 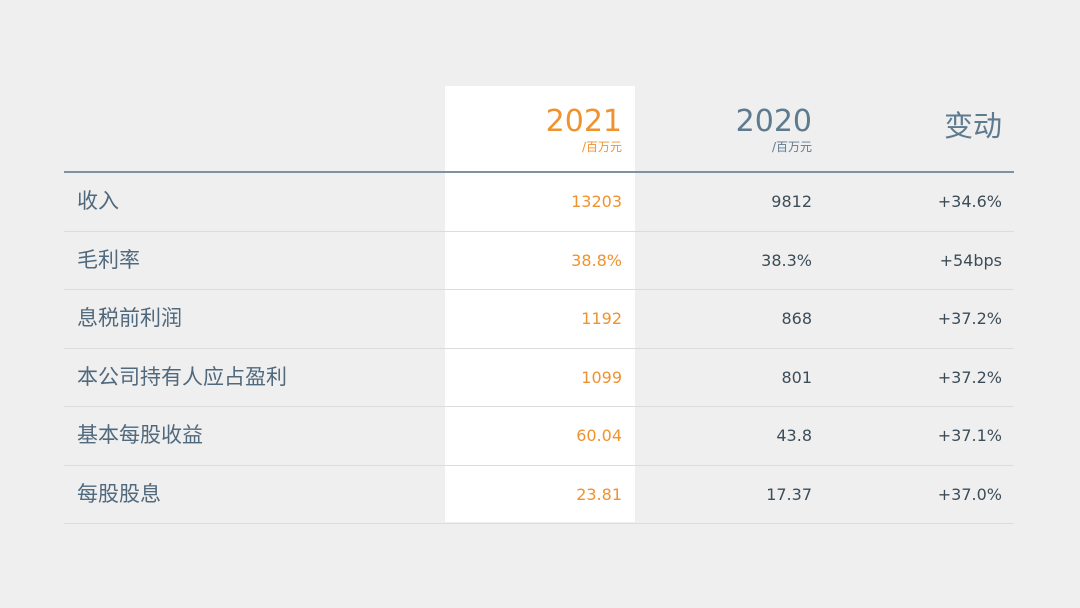 What do you see at coordinates (119, 493) in the screenshot?
I see `row-label: 每股股息` at bounding box center [119, 493].